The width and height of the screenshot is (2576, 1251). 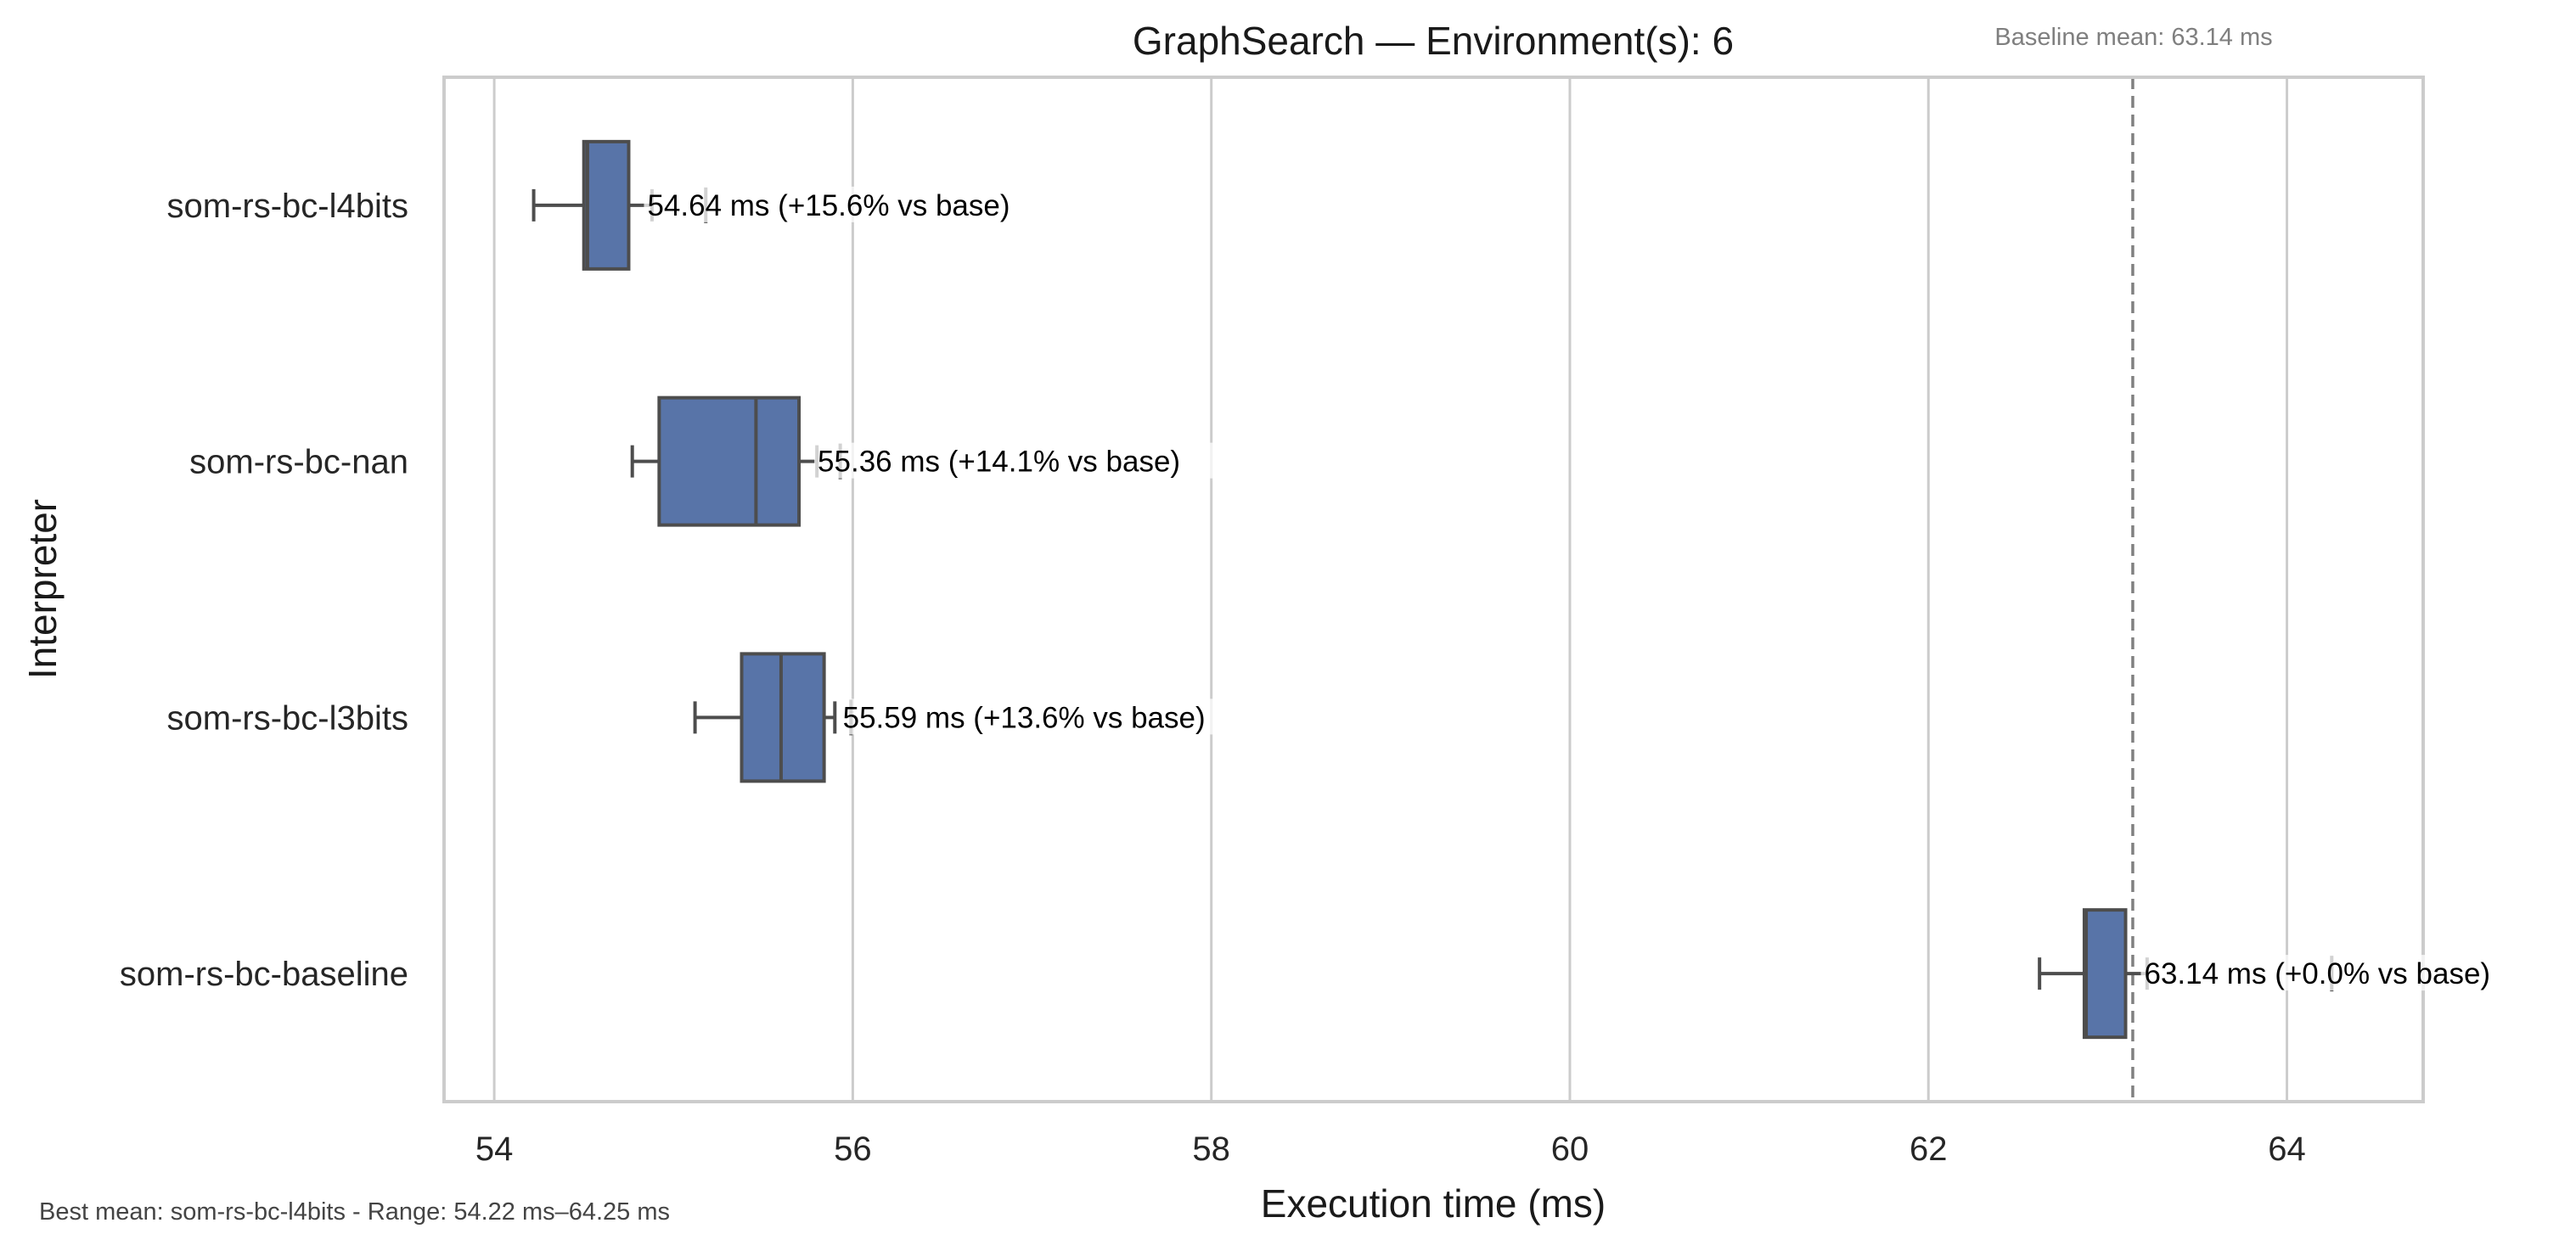 What do you see at coordinates (298, 462) in the screenshot?
I see `y-tick-label: som-rs-bc-nan` at bounding box center [298, 462].